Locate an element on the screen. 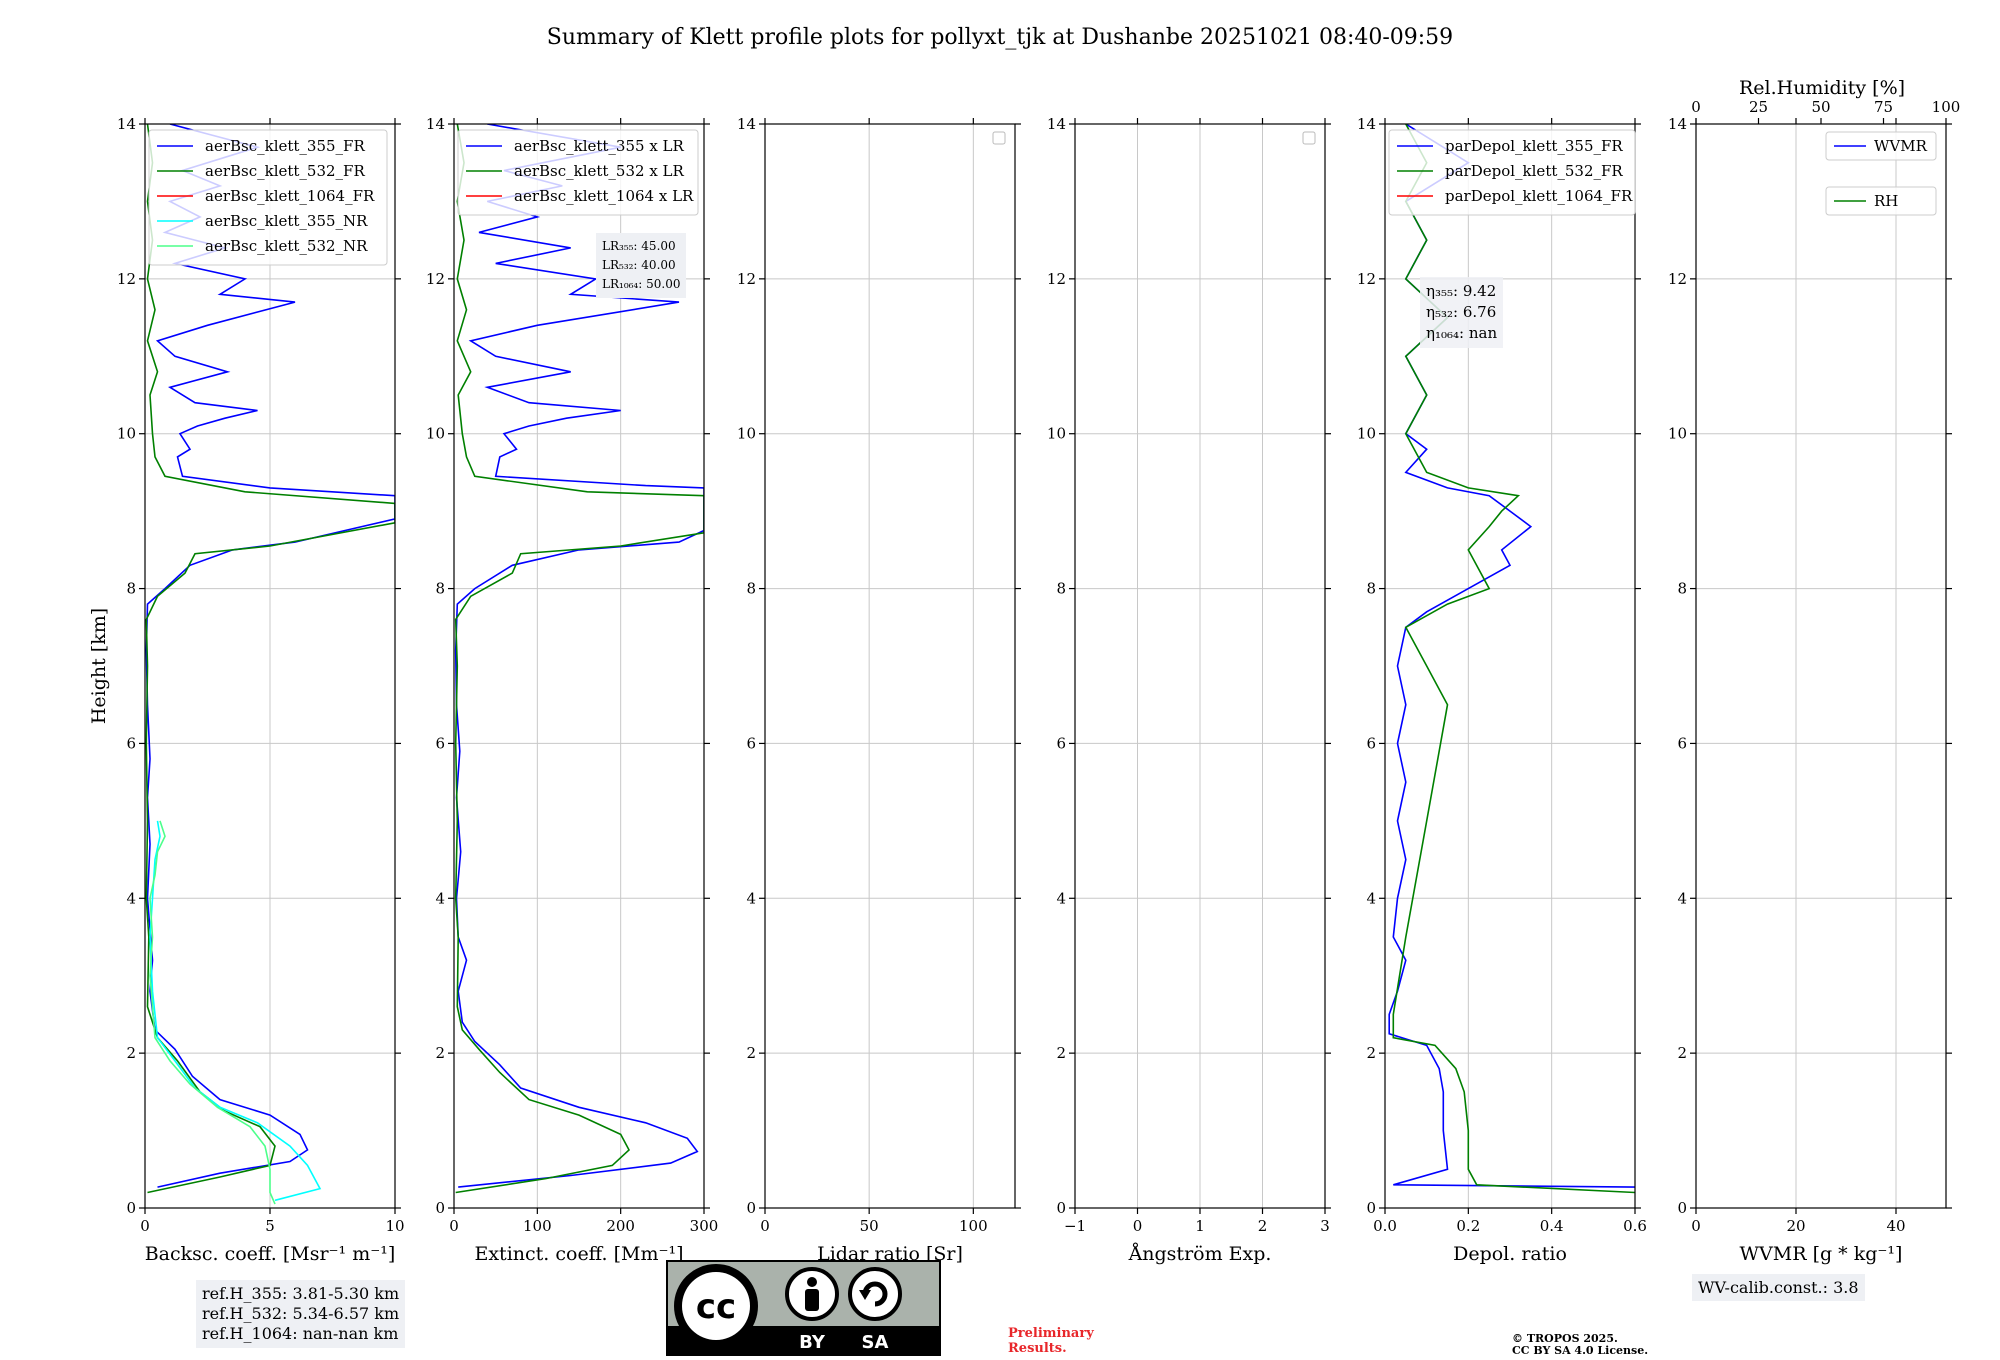 This screenshot has width=2000, height=1360. series-line-aerBsc_klett_355_NR is located at coordinates (235, 1011).